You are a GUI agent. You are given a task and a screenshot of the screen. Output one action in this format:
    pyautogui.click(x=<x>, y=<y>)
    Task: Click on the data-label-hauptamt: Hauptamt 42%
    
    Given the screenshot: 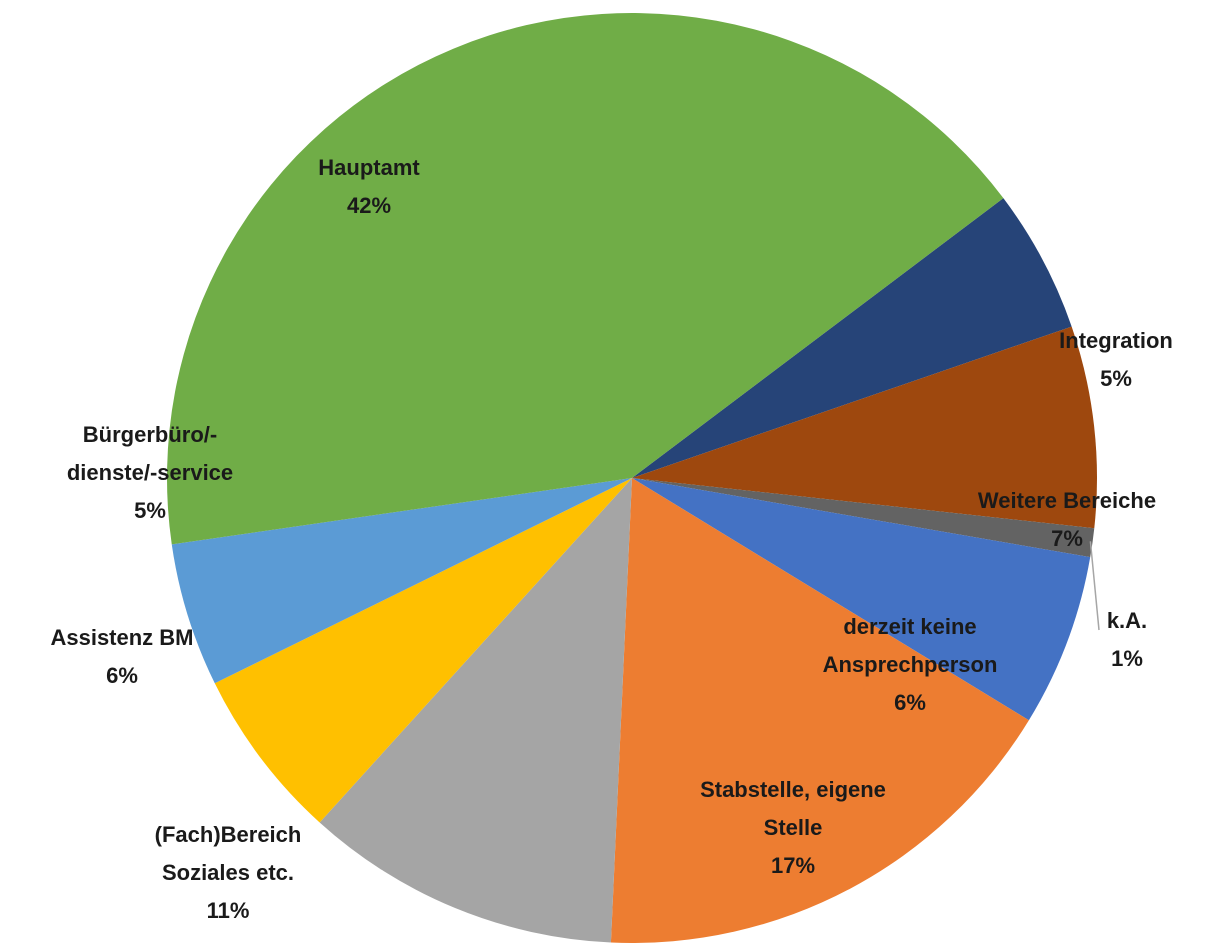 What is the action you would take?
    pyautogui.click(x=369, y=186)
    